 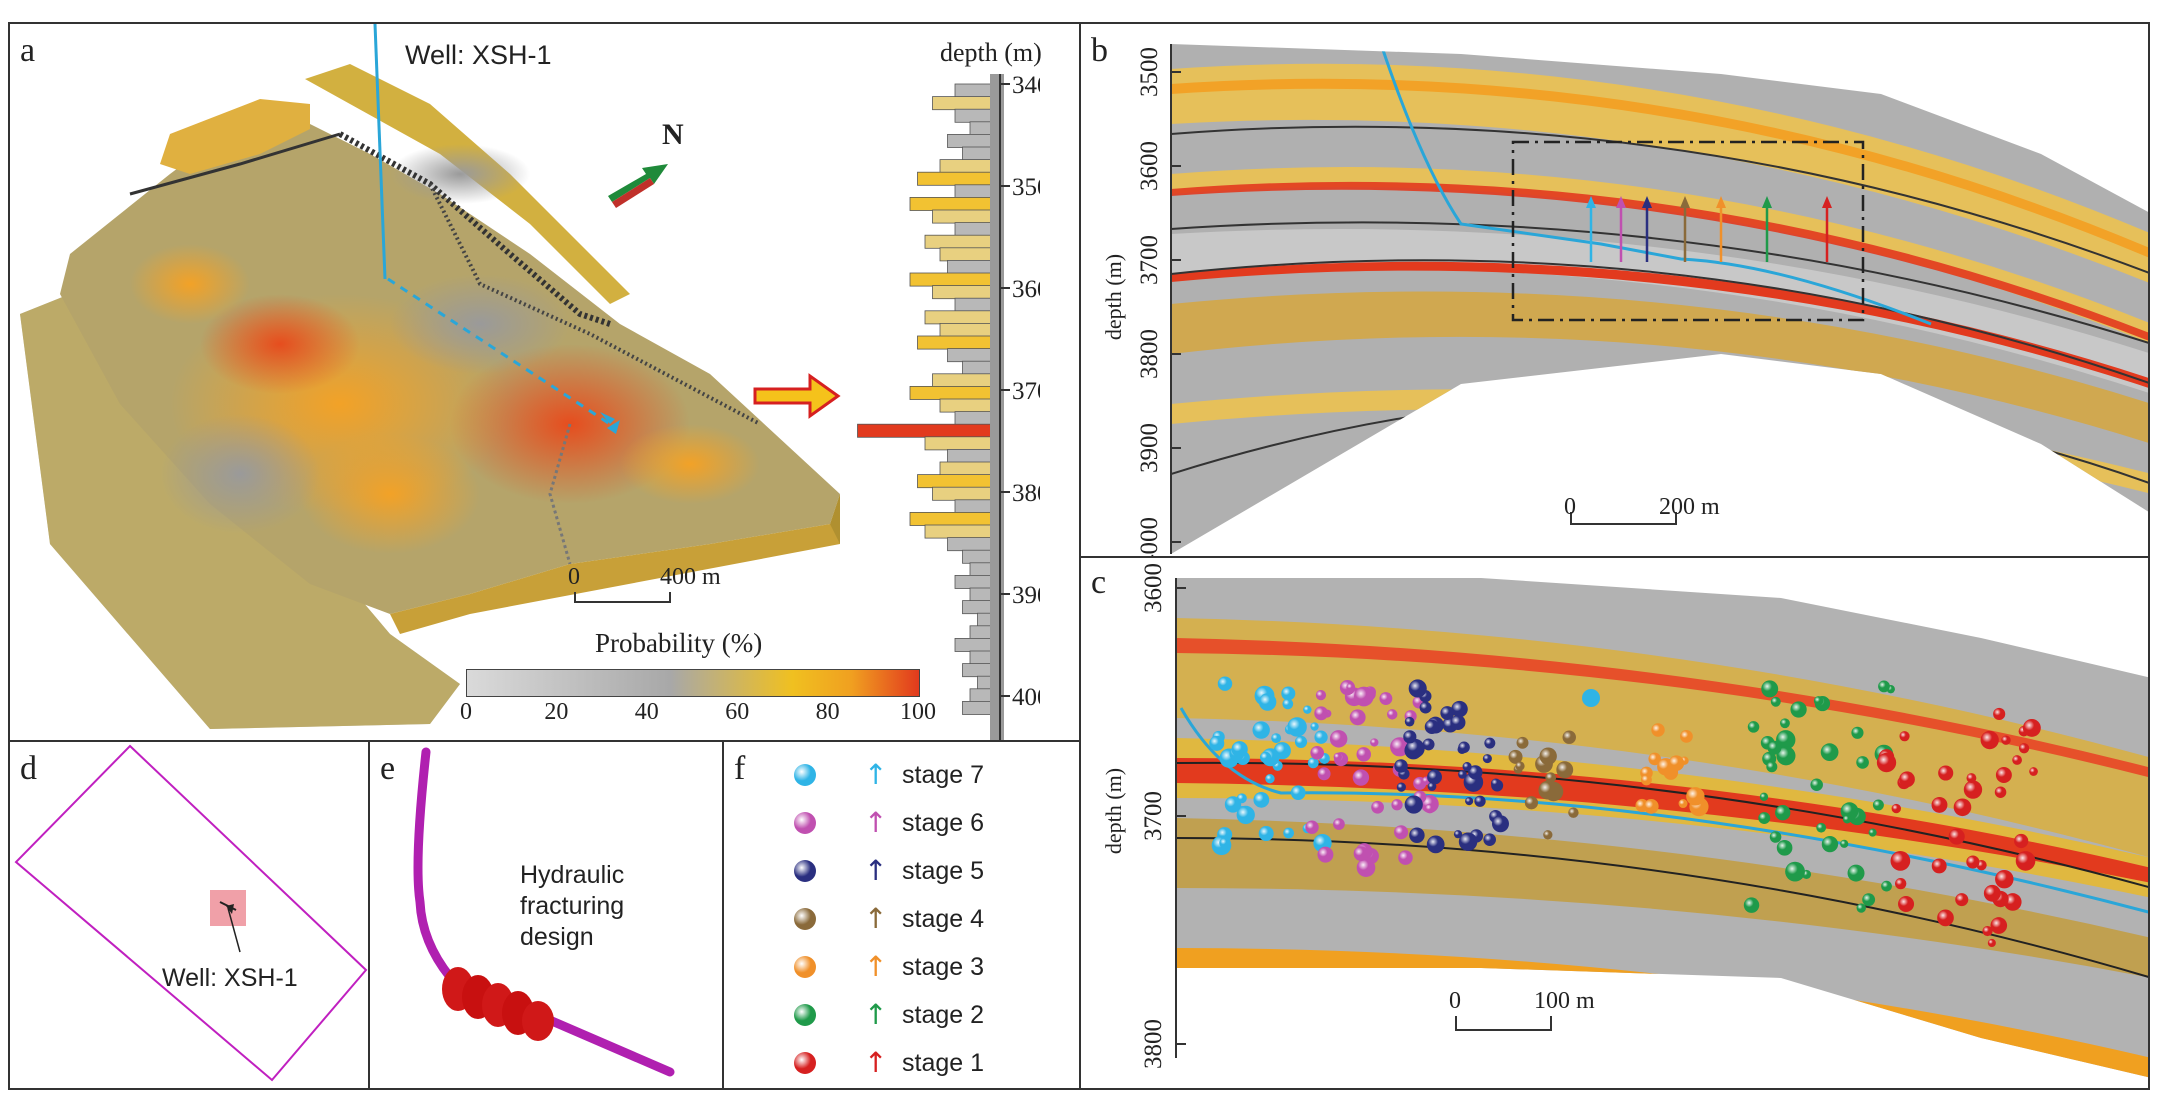 What do you see at coordinates (740, 768) in the screenshot?
I see `panel-f-label: f` at bounding box center [740, 768].